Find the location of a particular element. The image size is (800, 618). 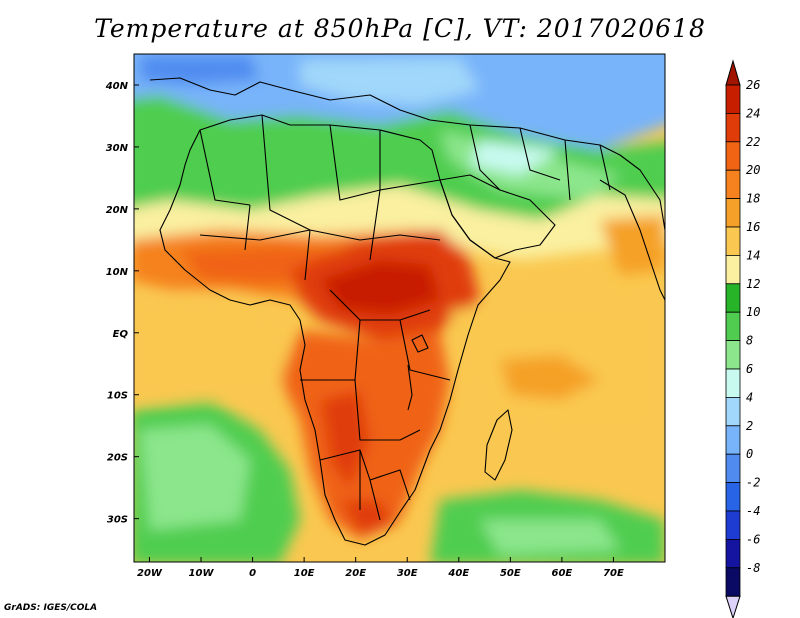

colorbar-label: 26 is located at coordinates (753, 85).